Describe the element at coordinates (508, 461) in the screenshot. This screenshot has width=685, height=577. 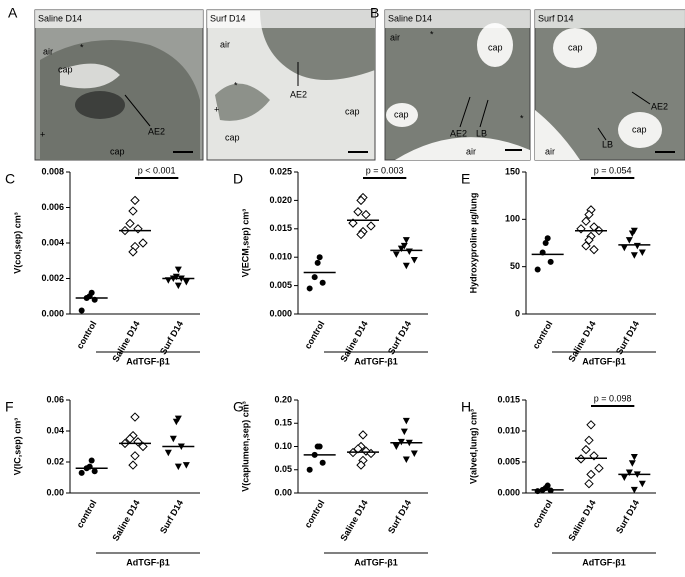
I see `y-tick-label: 0.005` at that location.